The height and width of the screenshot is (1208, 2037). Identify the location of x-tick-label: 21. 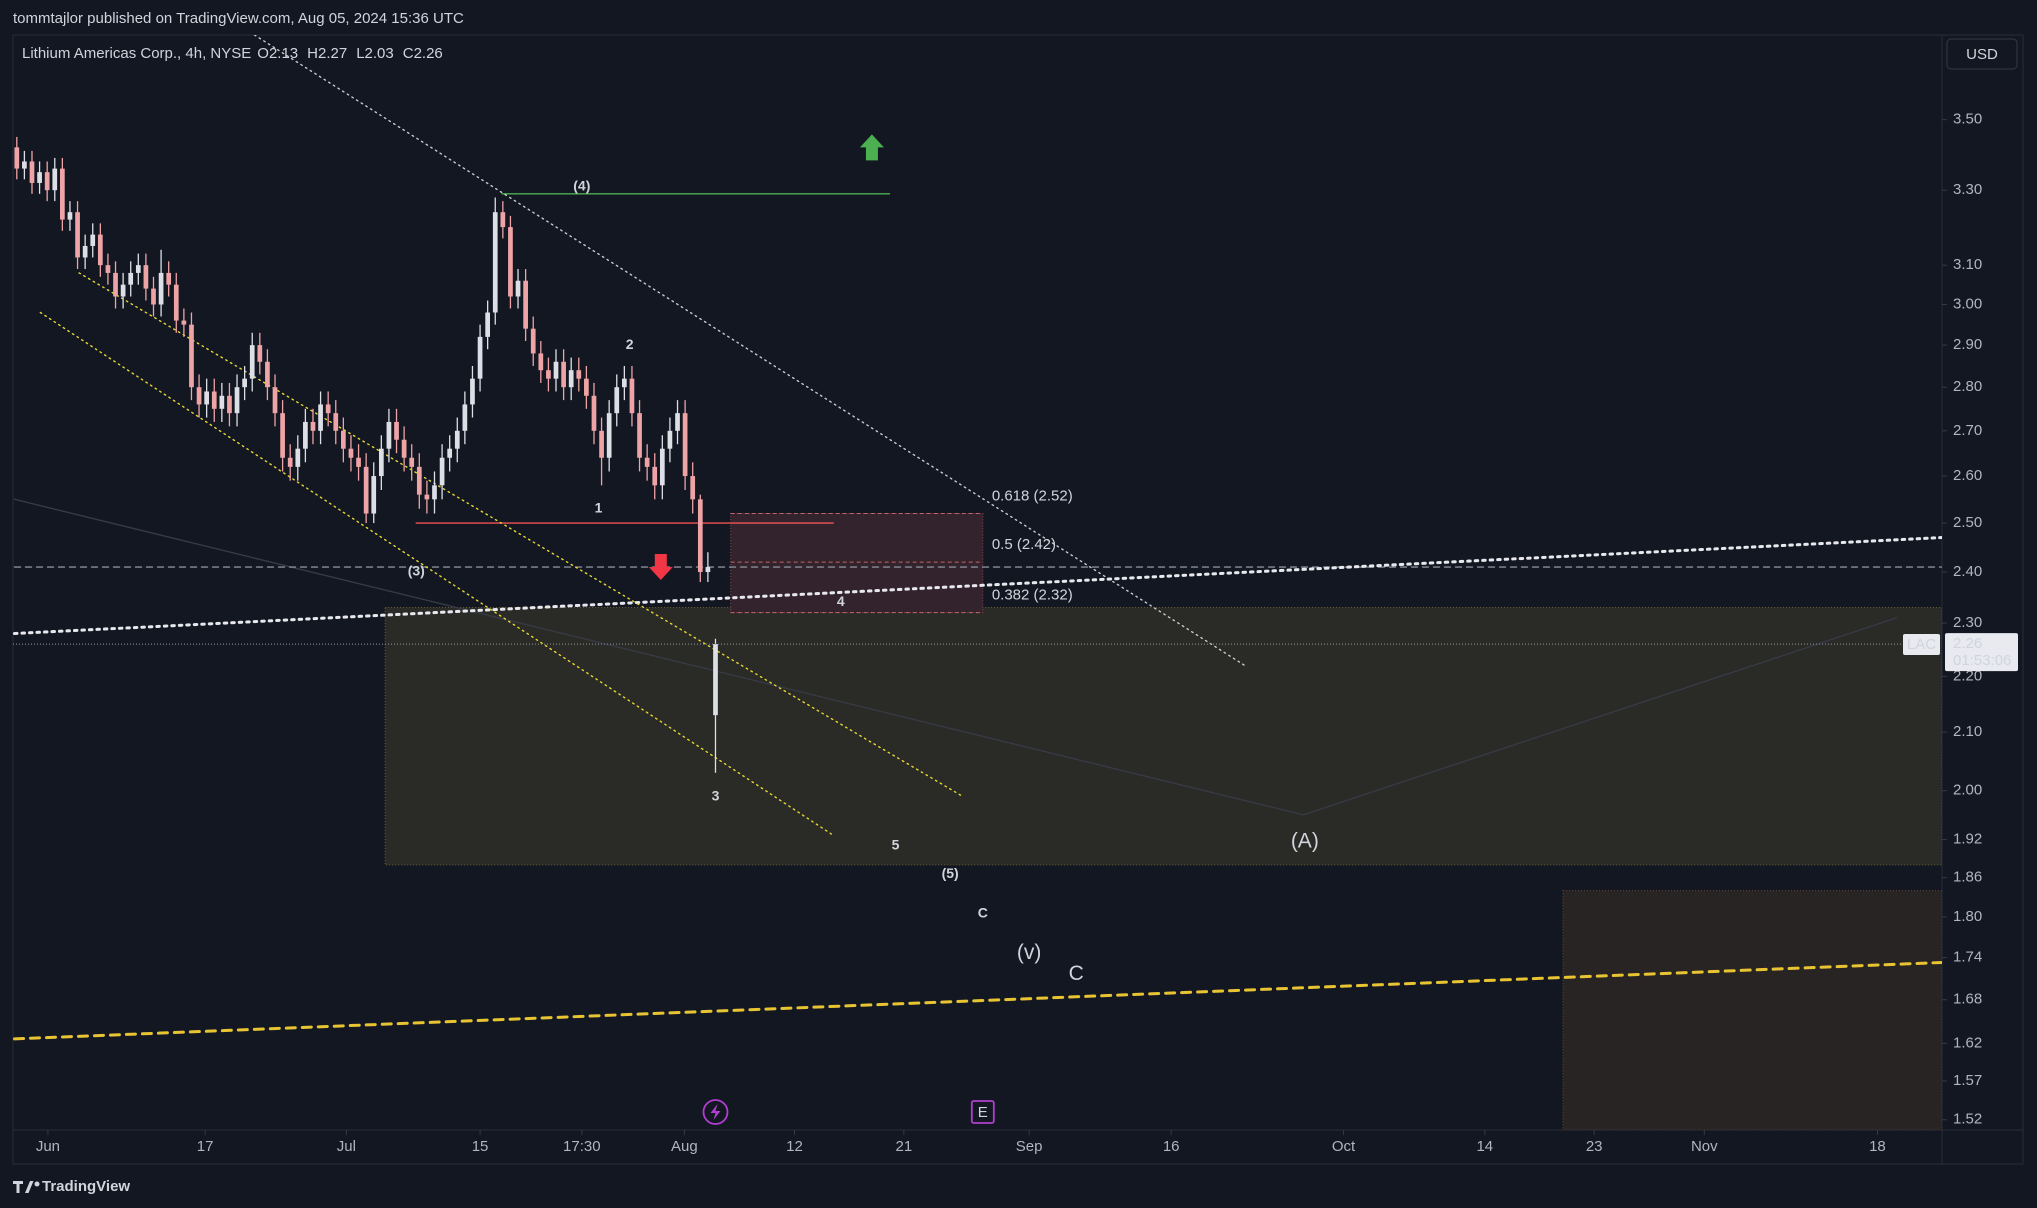
(903, 1146).